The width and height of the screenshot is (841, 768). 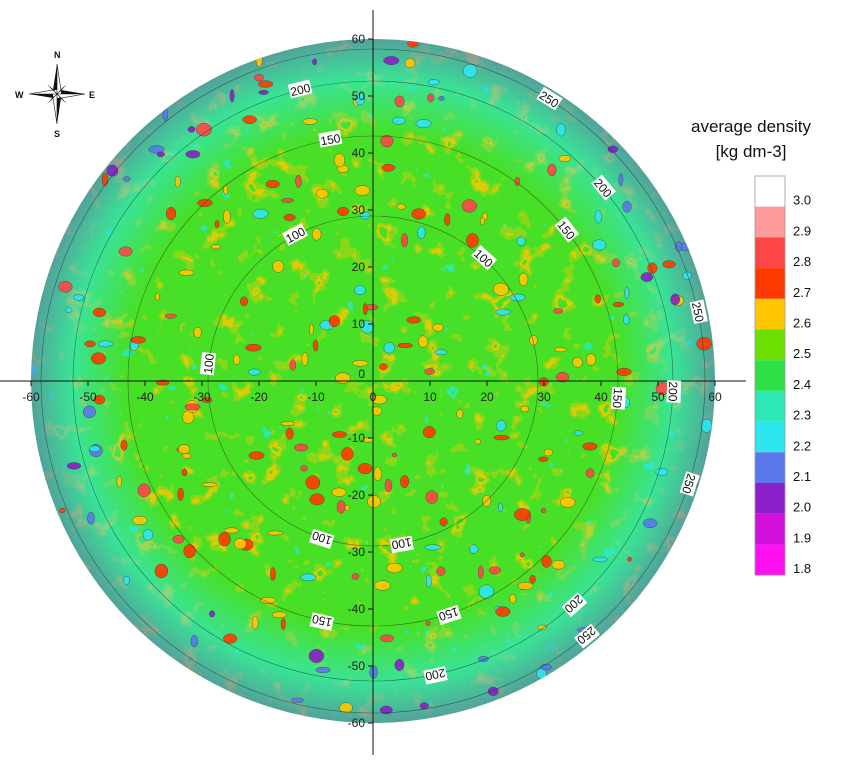 I want to click on x-tick-label: 50, so click(x=658, y=397).